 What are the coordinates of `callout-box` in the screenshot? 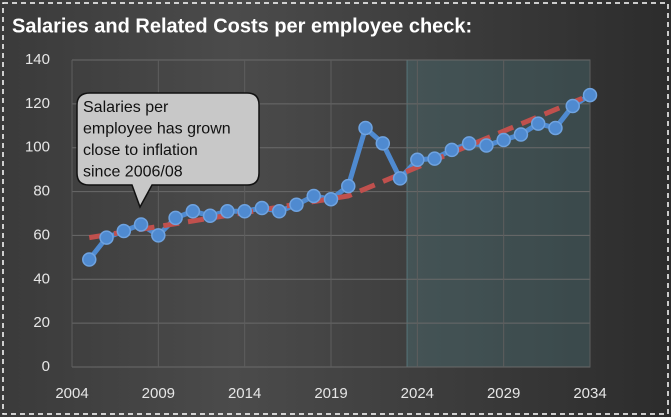 It's located at (168, 150).